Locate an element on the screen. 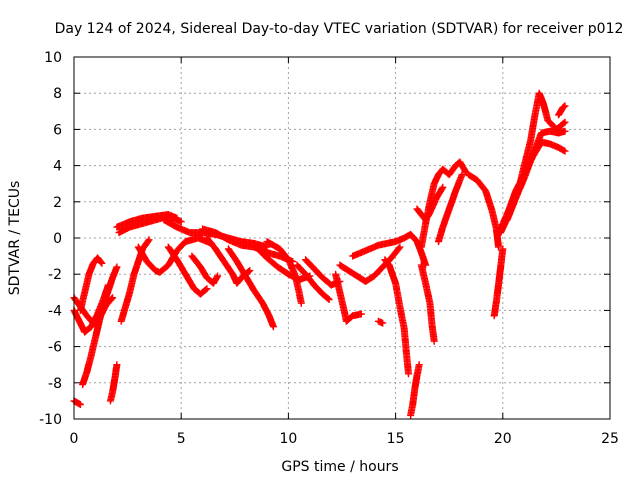 The height and width of the screenshot is (480, 640). x-tick-label: 15 is located at coordinates (396, 439).